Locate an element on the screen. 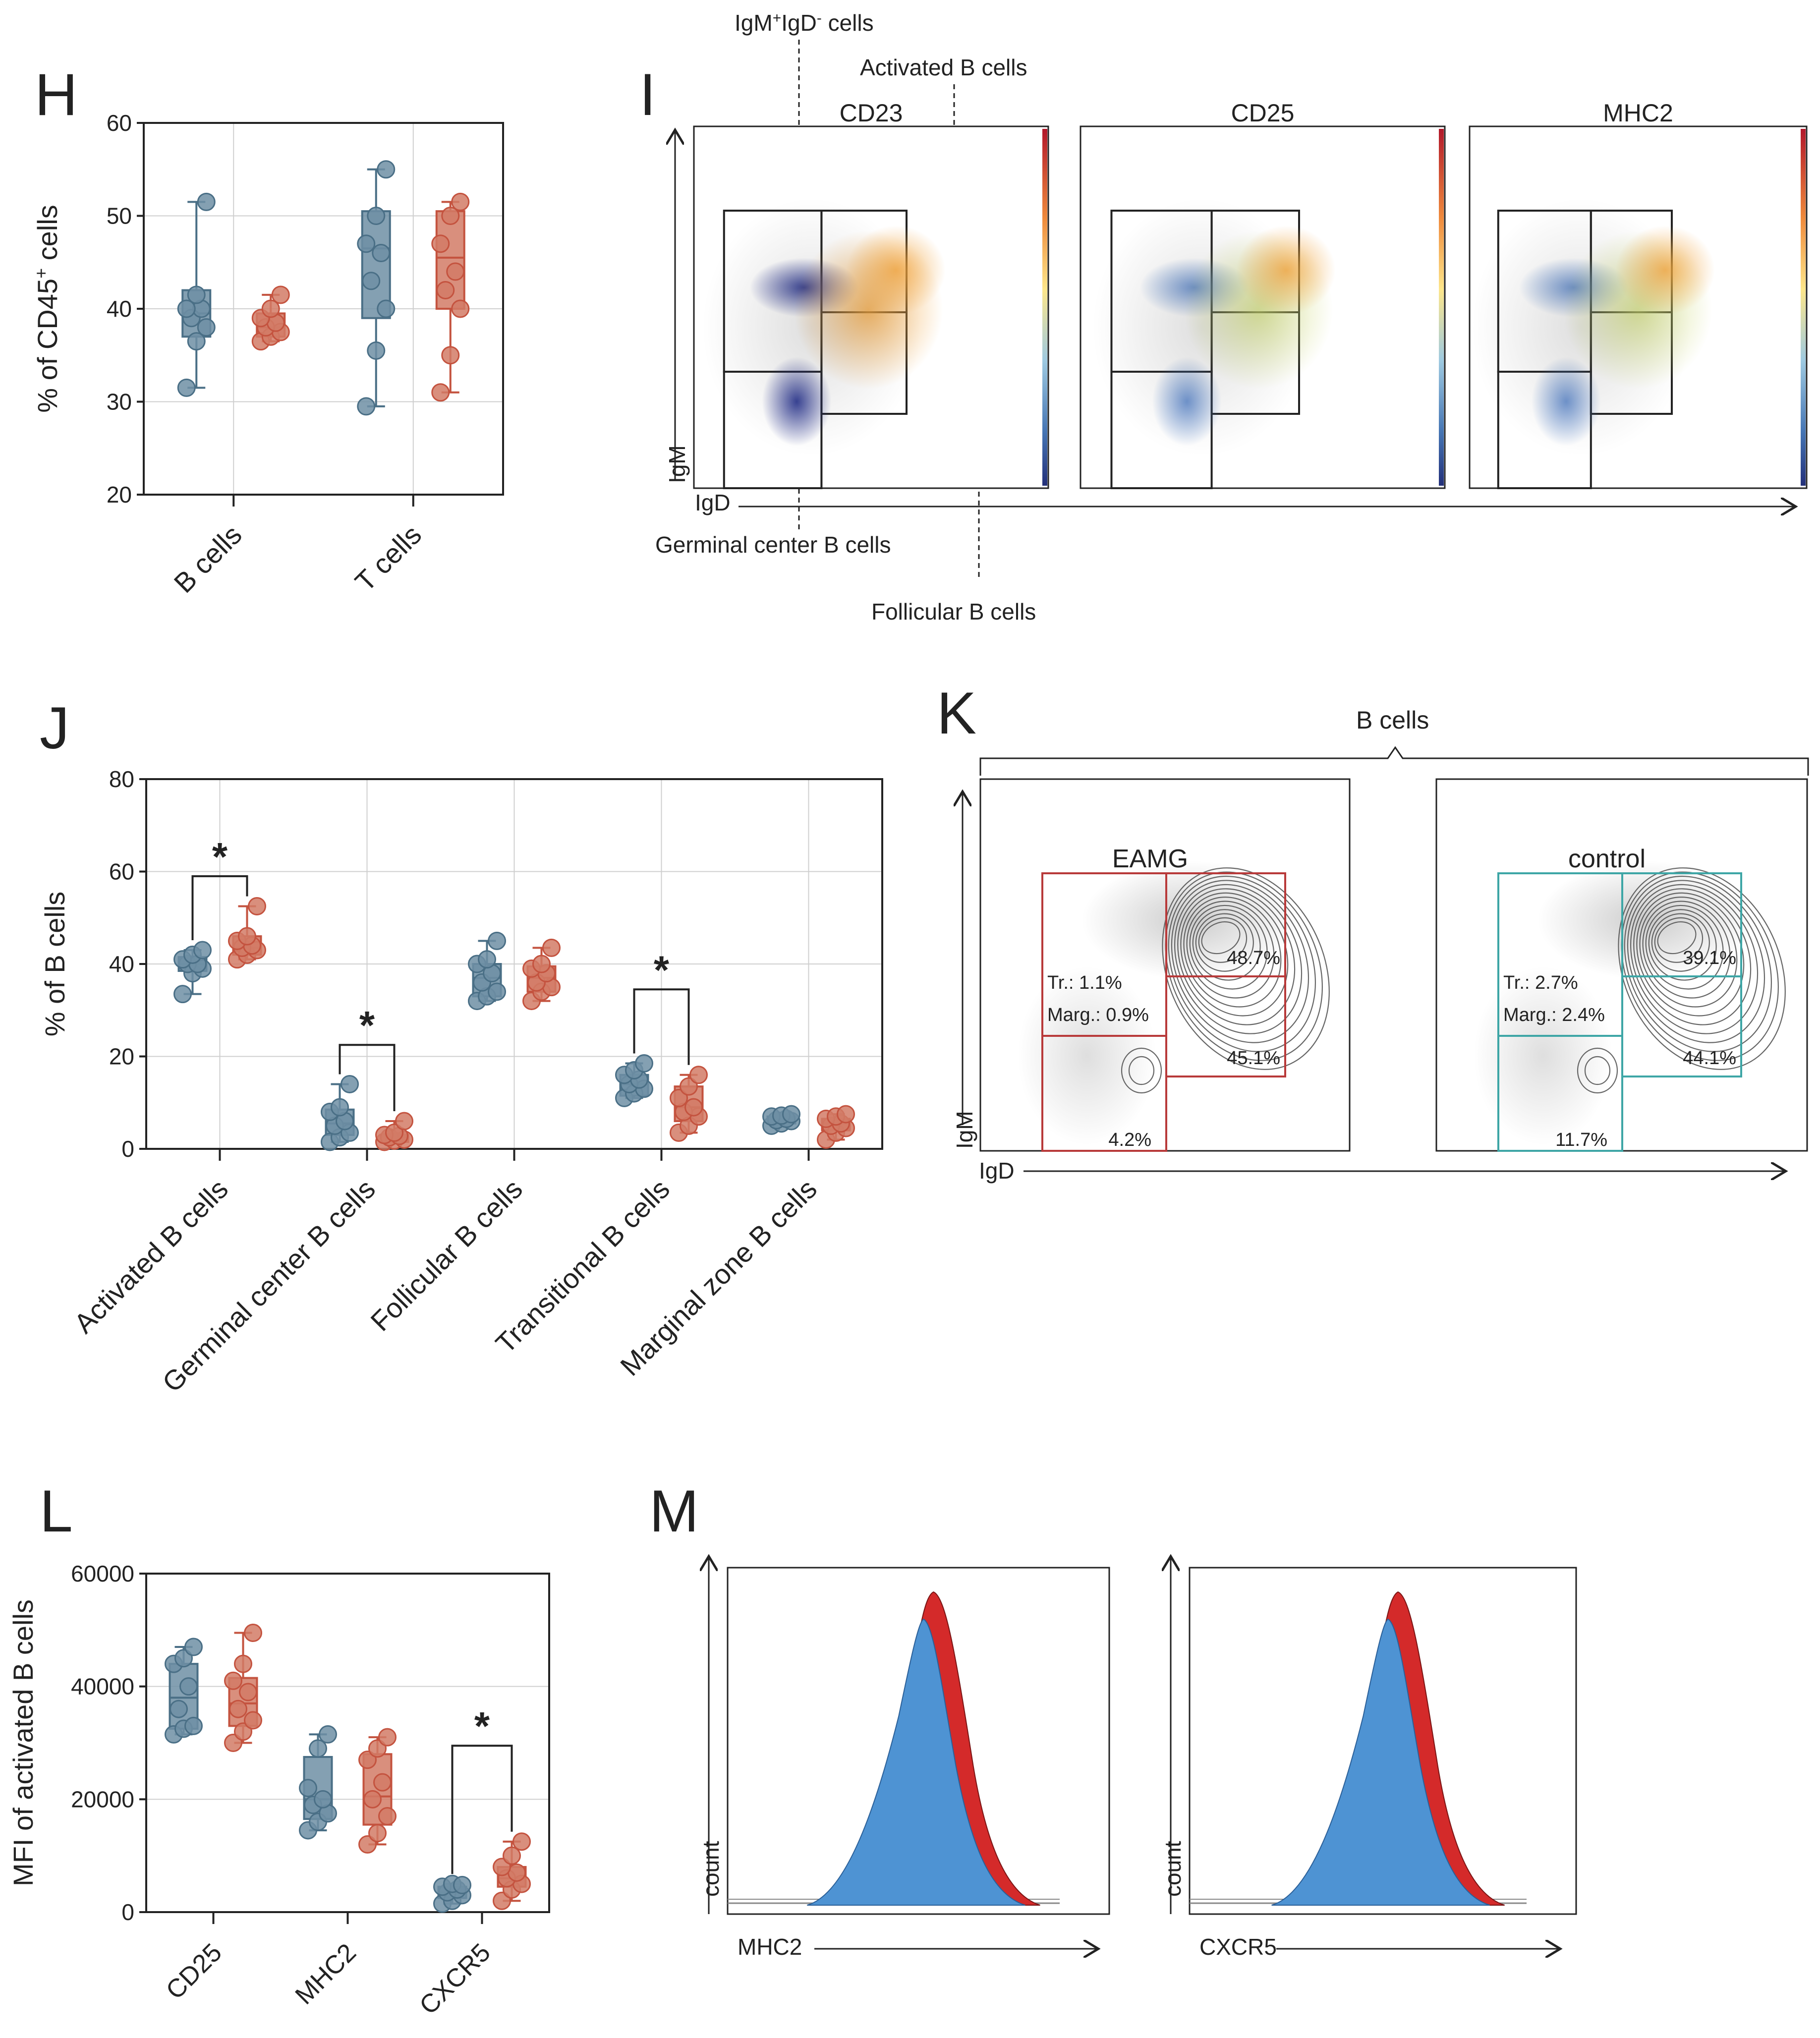 The height and width of the screenshot is (2038, 1820). pct-transitional: Tr.: 2.7% is located at coordinates (1540, 982).